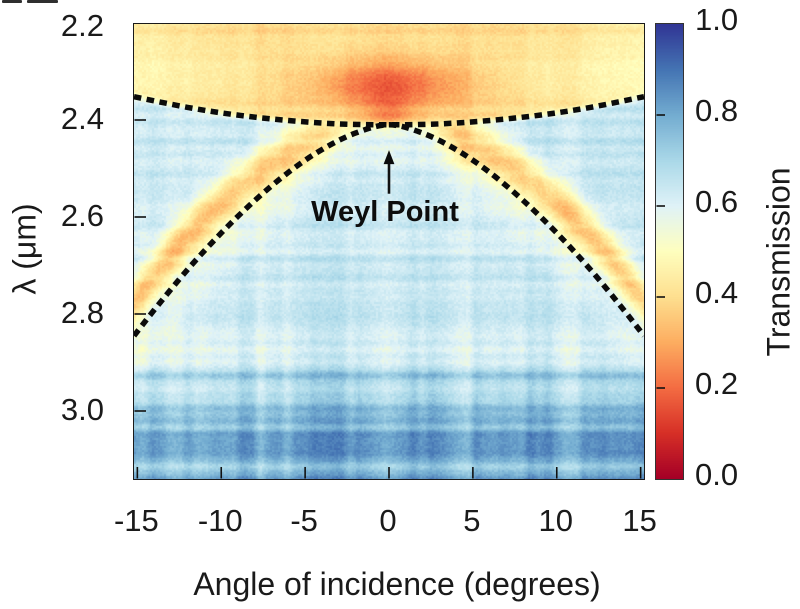 The height and width of the screenshot is (609, 800). What do you see at coordinates (82, 409) in the screenshot?
I see `y-tick-label: 3.0` at bounding box center [82, 409].